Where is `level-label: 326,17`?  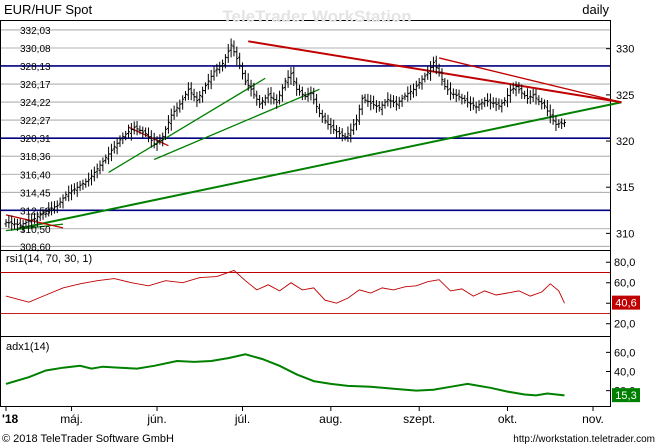
level-label: 326,17 is located at coordinates (35, 85).